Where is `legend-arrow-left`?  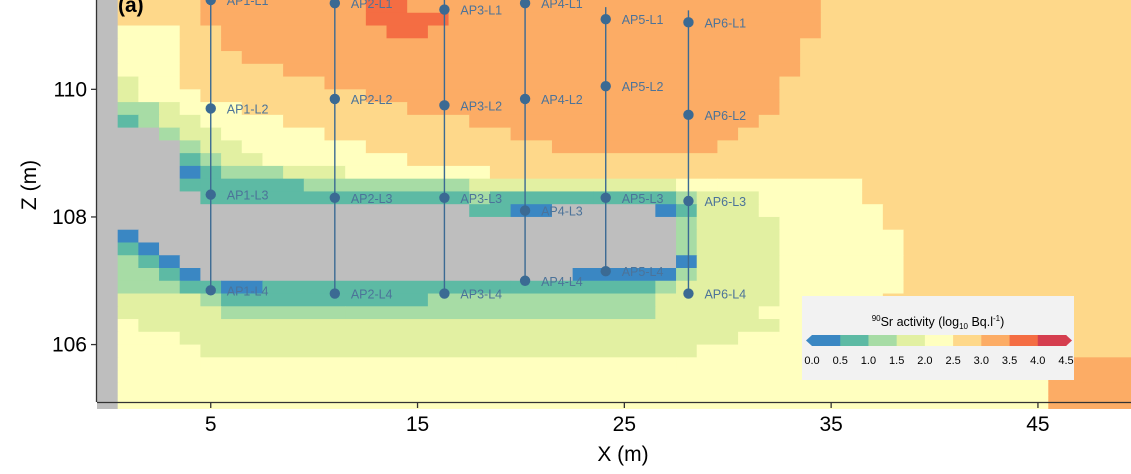 legend-arrow-left is located at coordinates (809, 340).